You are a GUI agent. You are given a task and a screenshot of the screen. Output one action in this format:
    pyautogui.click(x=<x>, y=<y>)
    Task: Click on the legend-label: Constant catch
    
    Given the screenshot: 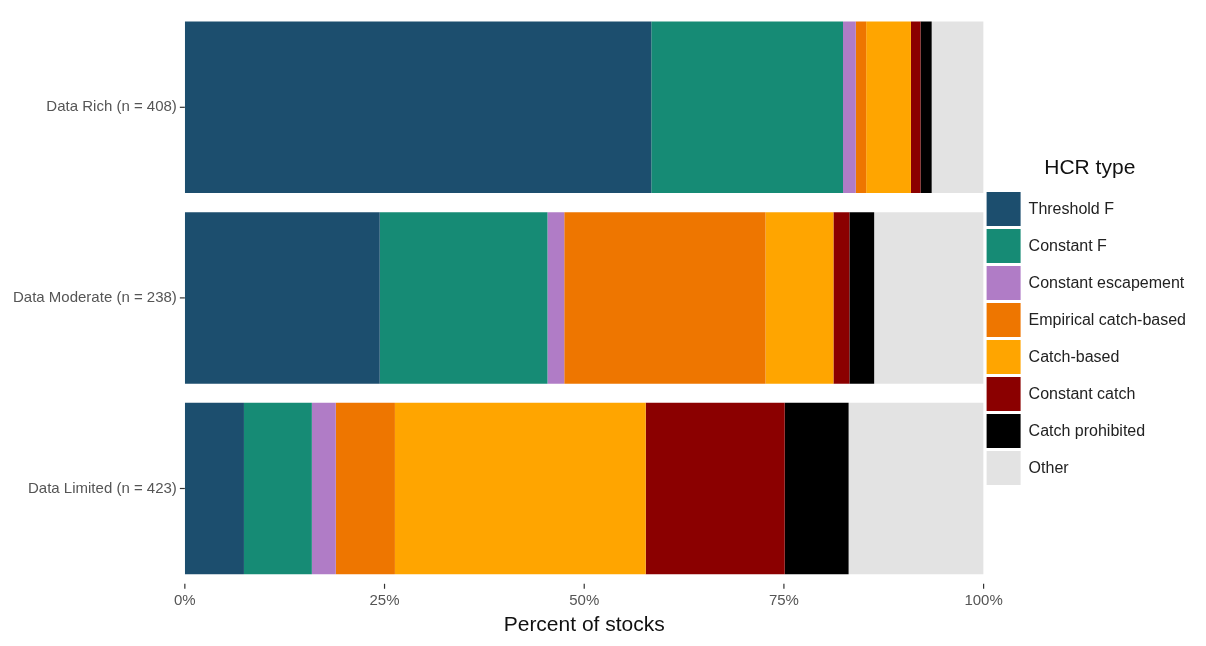 What is the action you would take?
    pyautogui.click(x=1082, y=393)
    